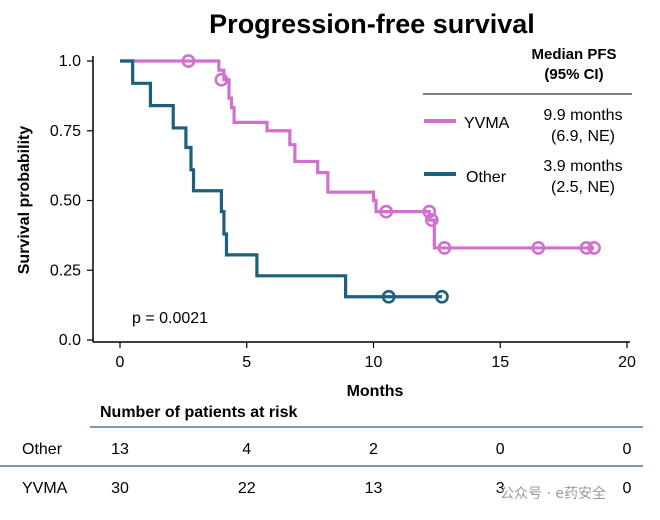 The image size is (660, 520). What do you see at coordinates (553, 493) in the screenshot?
I see `watermark: 公众号 · e药安全` at bounding box center [553, 493].